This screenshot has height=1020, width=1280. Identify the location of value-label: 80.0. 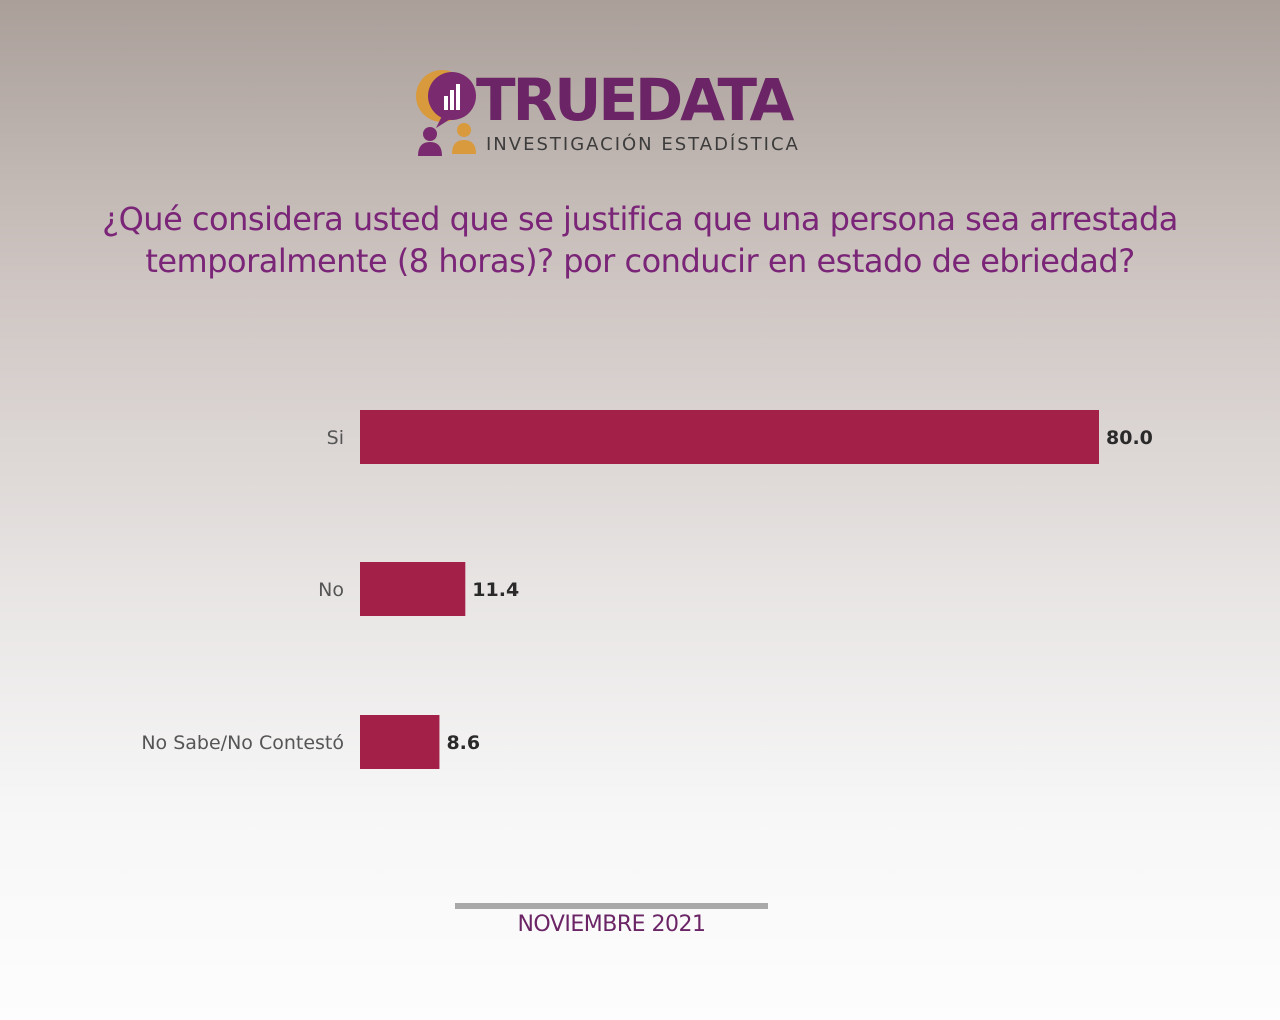
(1129, 438).